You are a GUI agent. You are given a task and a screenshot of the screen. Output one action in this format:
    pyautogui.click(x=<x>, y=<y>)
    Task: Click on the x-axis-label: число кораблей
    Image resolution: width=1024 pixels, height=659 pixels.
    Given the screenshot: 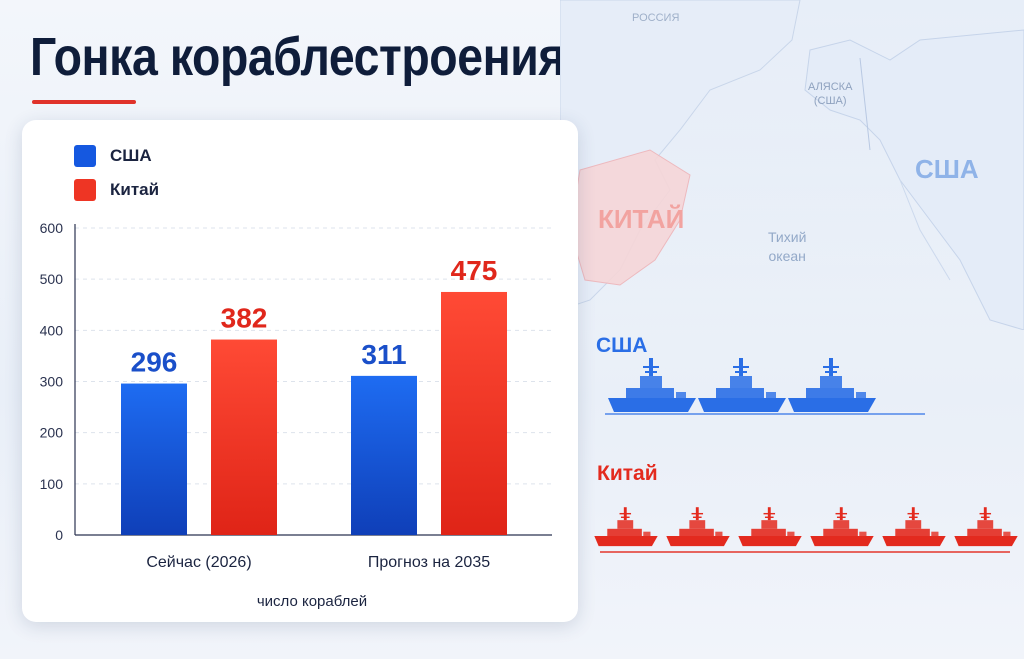 What is the action you would take?
    pyautogui.click(x=312, y=601)
    